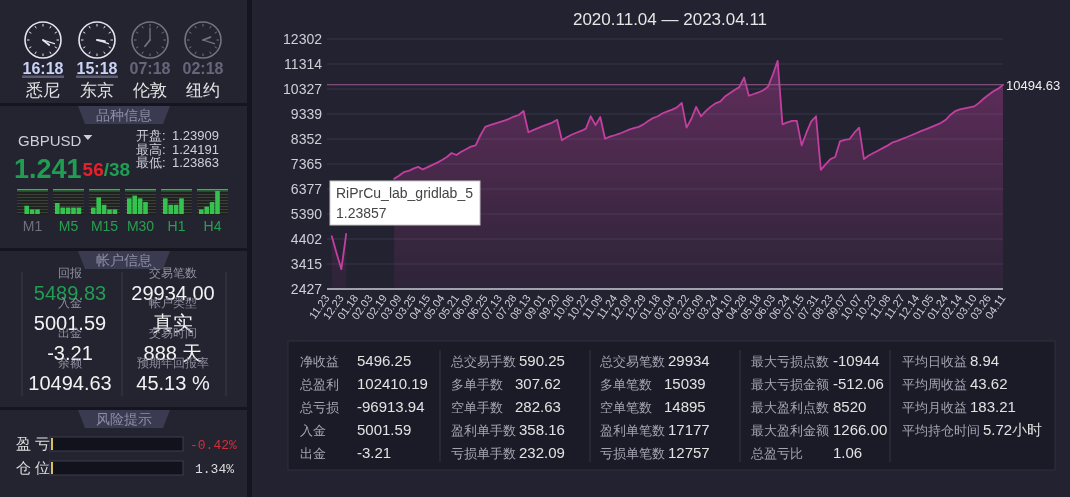 Image resolution: width=1070 pixels, height=497 pixels. I want to click on text: 空单笔数, so click(626, 407).